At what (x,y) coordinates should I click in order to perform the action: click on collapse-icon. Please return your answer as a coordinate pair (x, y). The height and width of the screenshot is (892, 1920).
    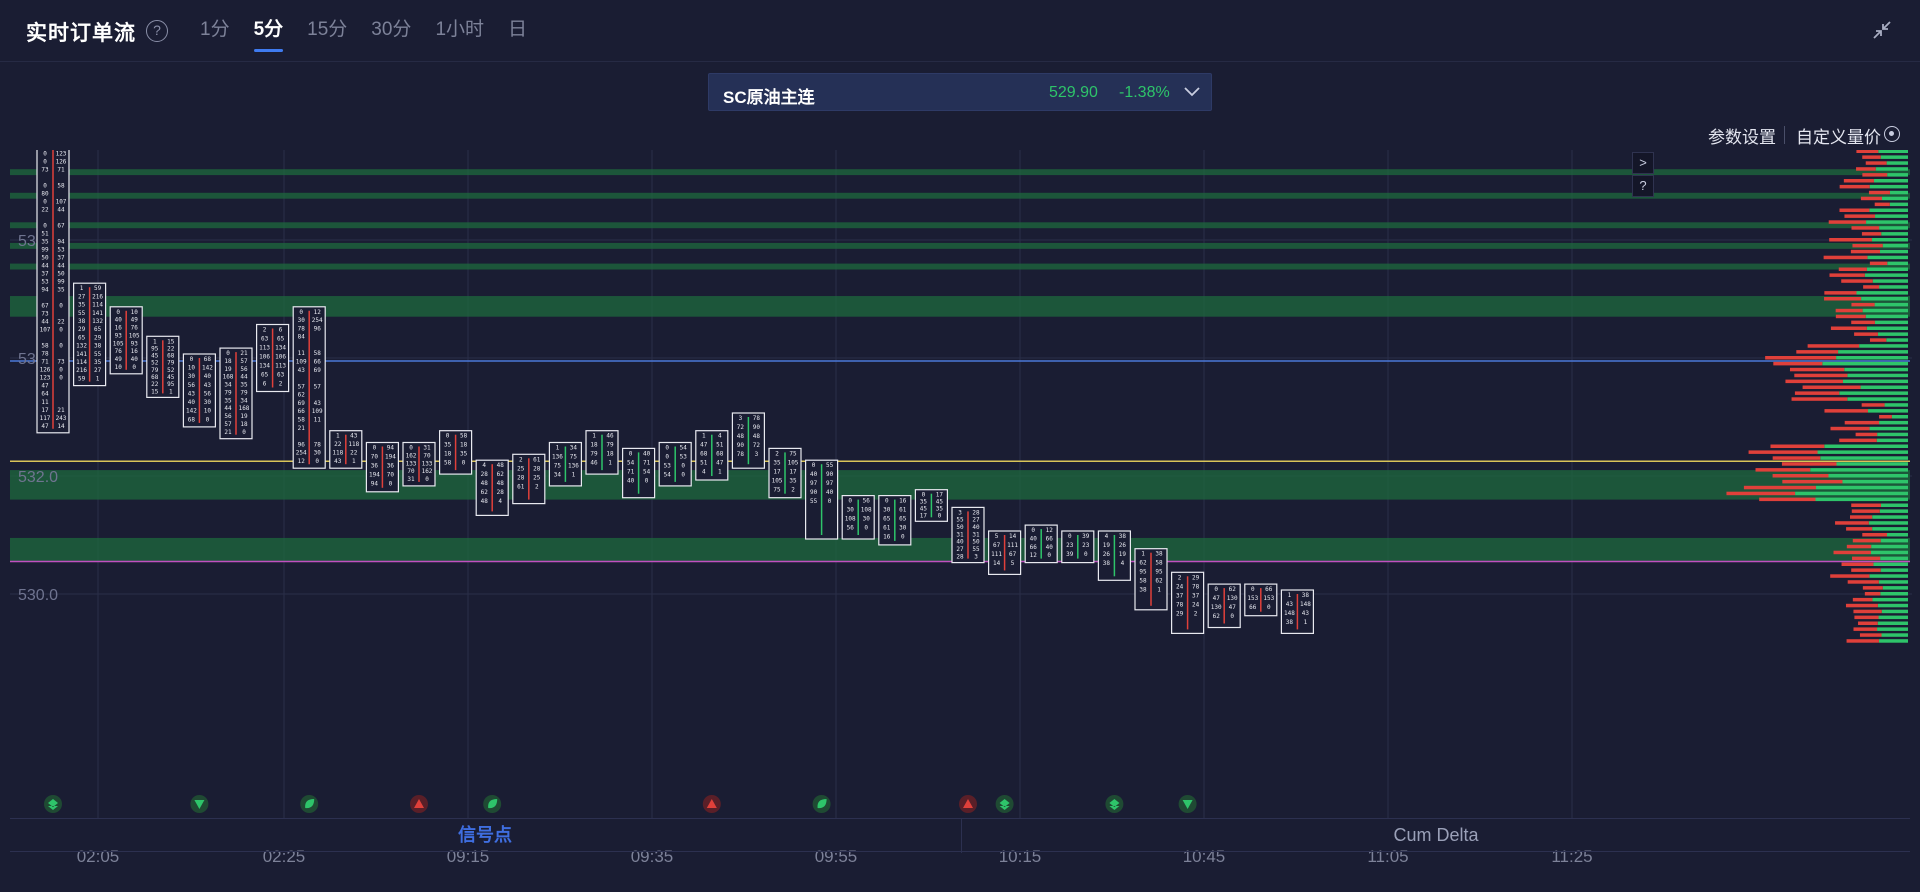
    Looking at the image, I should click on (1882, 30).